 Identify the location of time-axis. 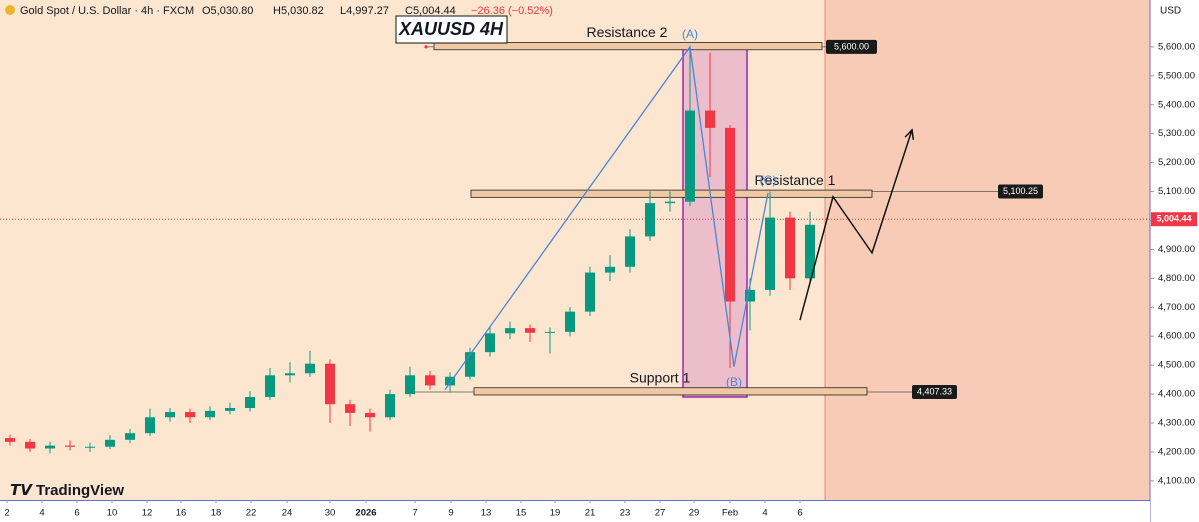
(575, 511).